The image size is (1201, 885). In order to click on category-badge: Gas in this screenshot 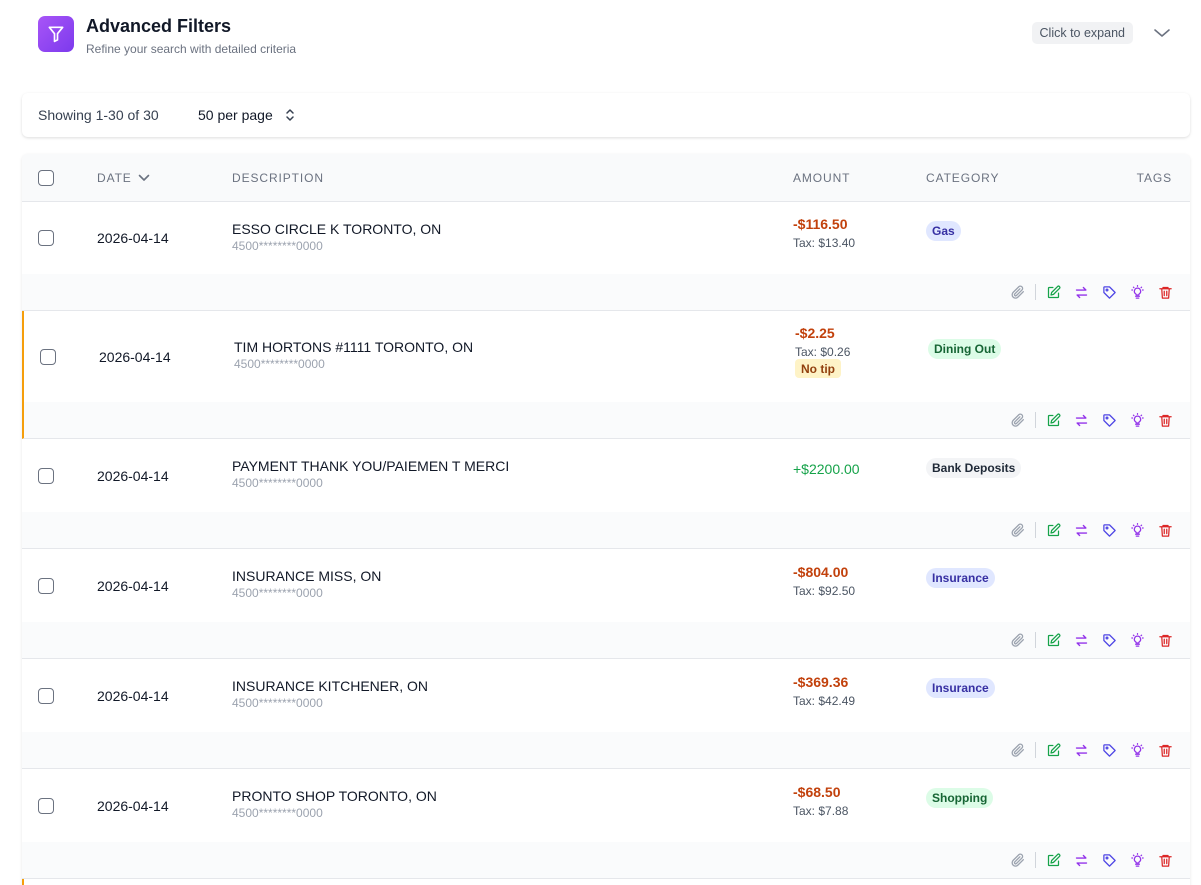, I will do `click(943, 231)`.